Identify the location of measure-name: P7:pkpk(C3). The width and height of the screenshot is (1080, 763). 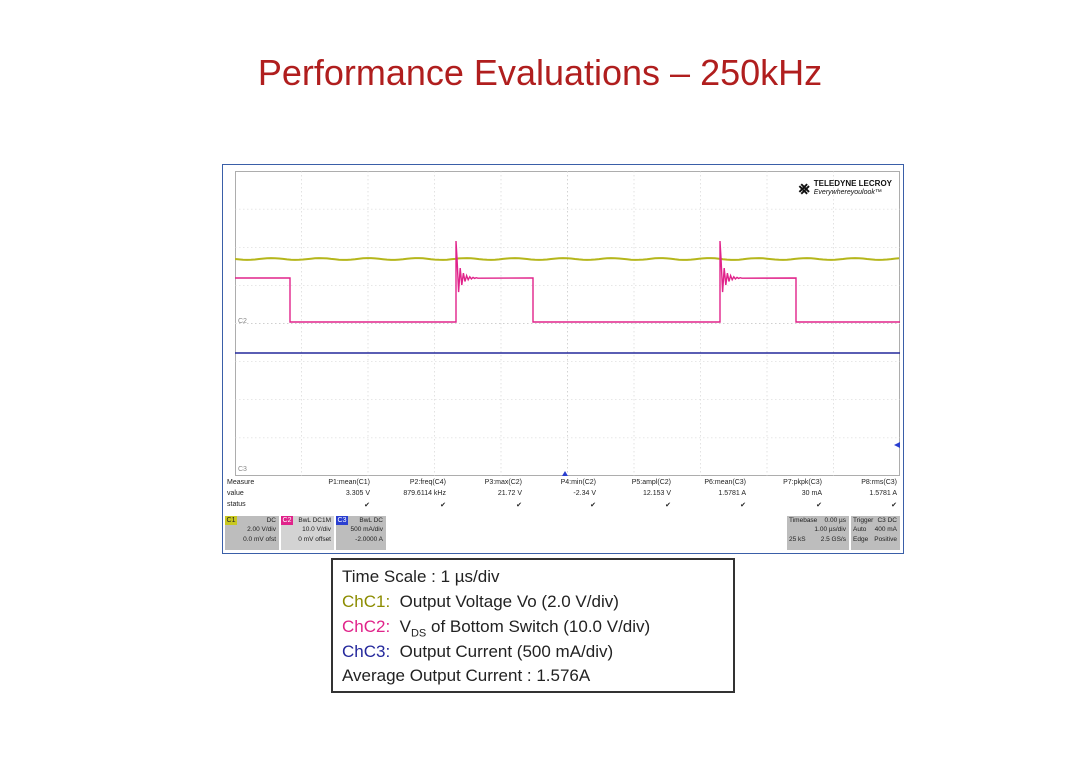
(802, 482).